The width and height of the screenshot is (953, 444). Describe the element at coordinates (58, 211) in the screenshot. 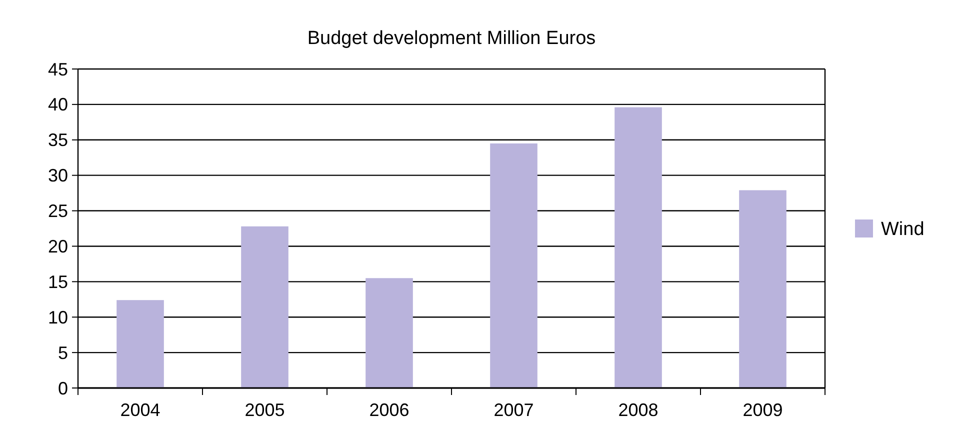

I see `y-tick-label: 25` at that location.